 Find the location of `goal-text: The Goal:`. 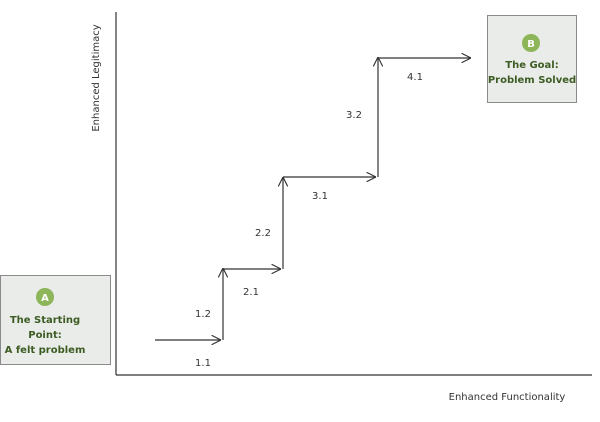

goal-text: The Goal: is located at coordinates (531, 65).